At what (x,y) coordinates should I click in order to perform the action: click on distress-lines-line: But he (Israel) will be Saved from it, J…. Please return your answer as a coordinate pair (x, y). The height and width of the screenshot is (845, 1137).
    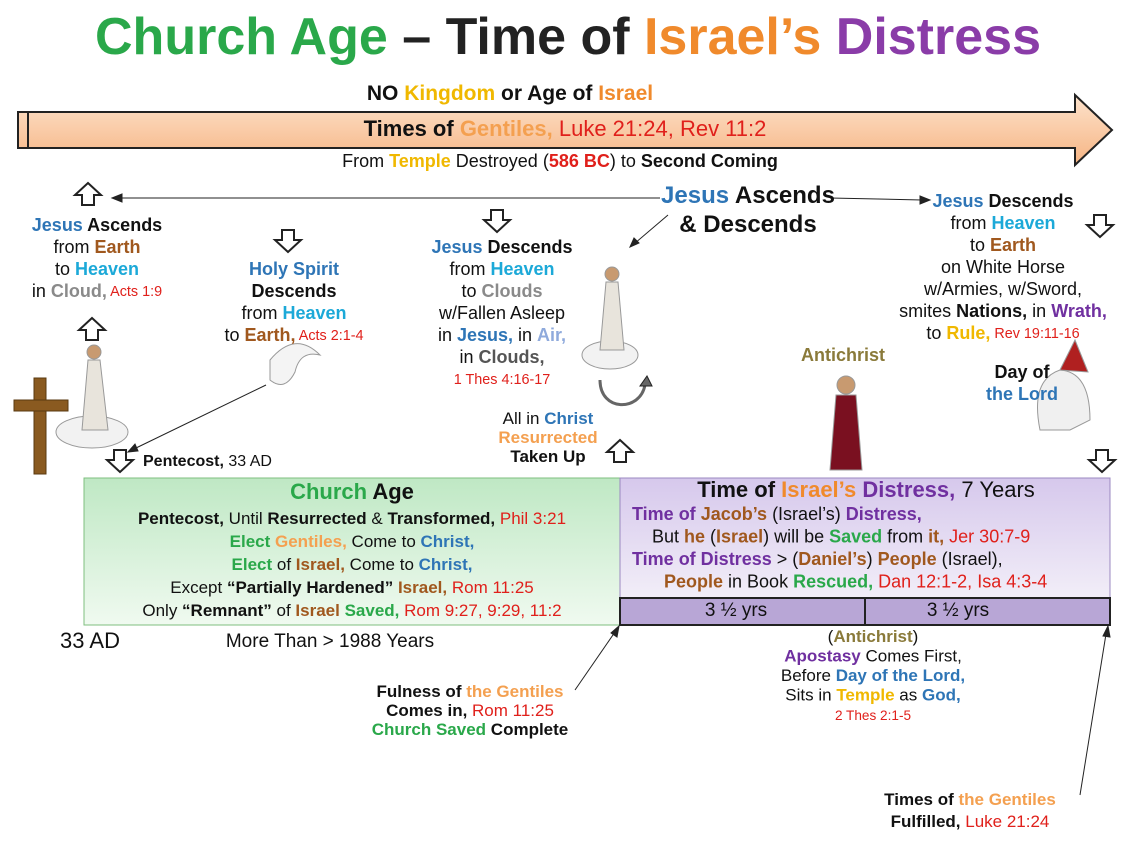
    Looking at the image, I should click on (841, 536).